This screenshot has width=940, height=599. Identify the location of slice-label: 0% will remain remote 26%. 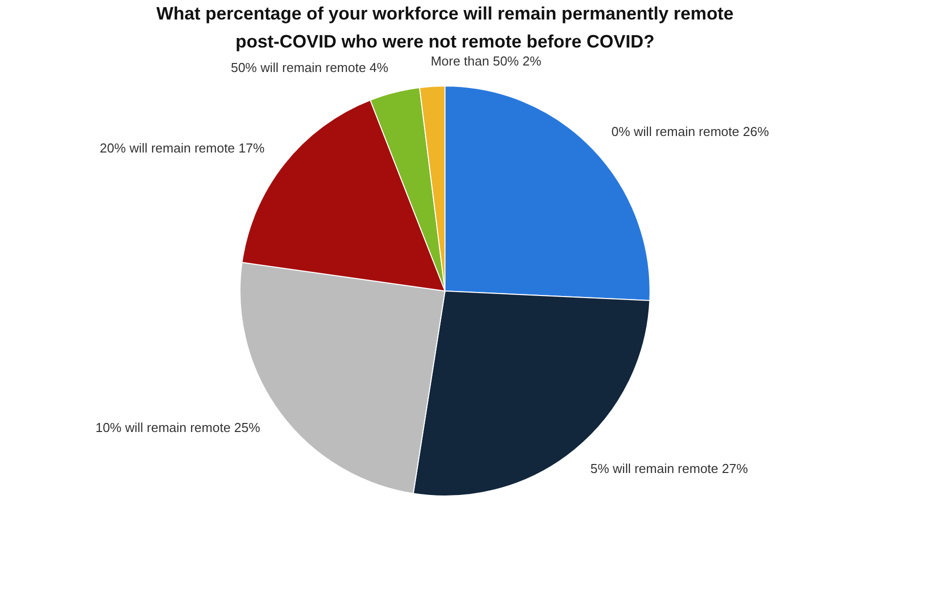
(690, 132).